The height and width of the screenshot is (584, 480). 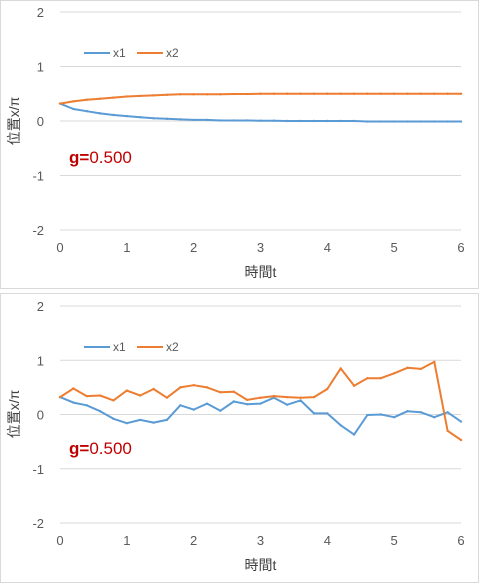 What do you see at coordinates (460, 247) in the screenshot?
I see `x-tick-label: 6` at bounding box center [460, 247].